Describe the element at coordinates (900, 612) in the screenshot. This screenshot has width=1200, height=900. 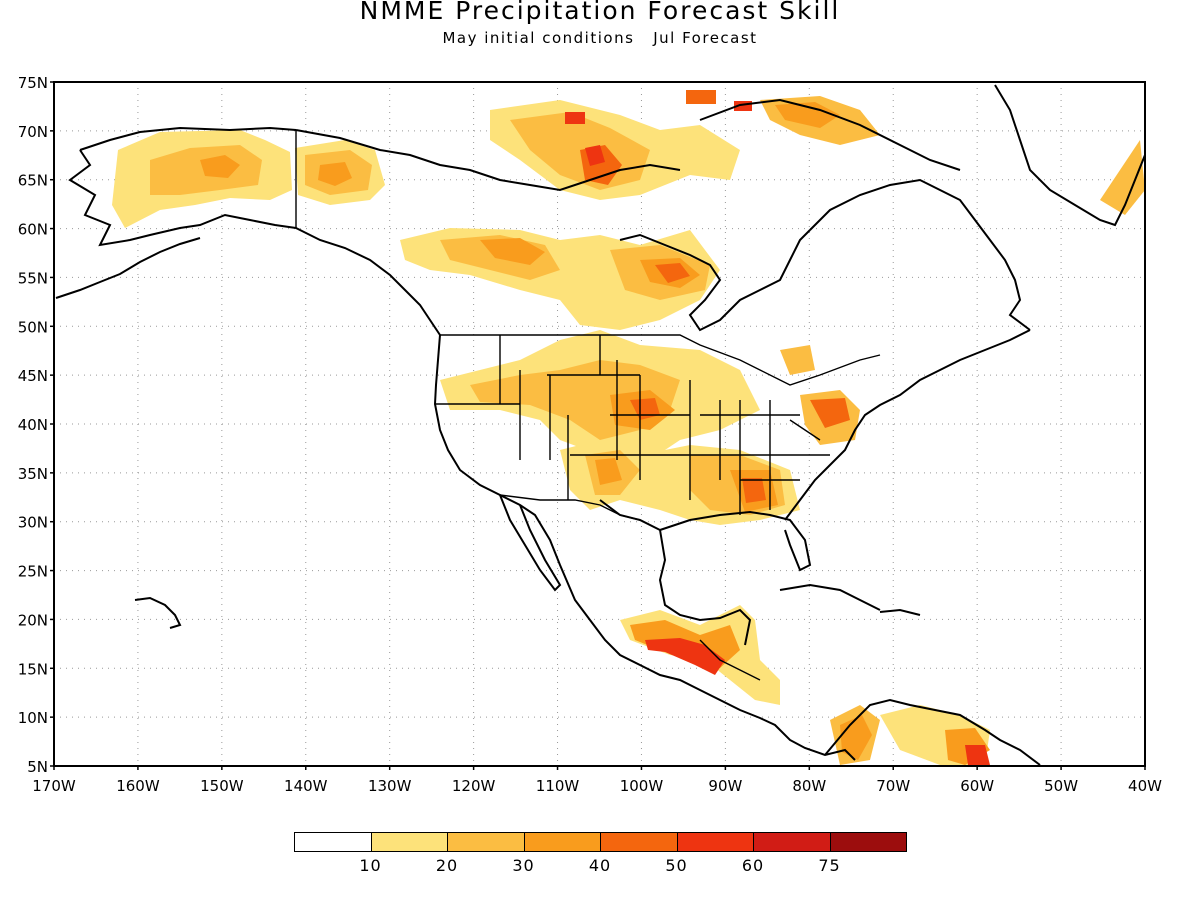
I see `coast-hispaniola` at that location.